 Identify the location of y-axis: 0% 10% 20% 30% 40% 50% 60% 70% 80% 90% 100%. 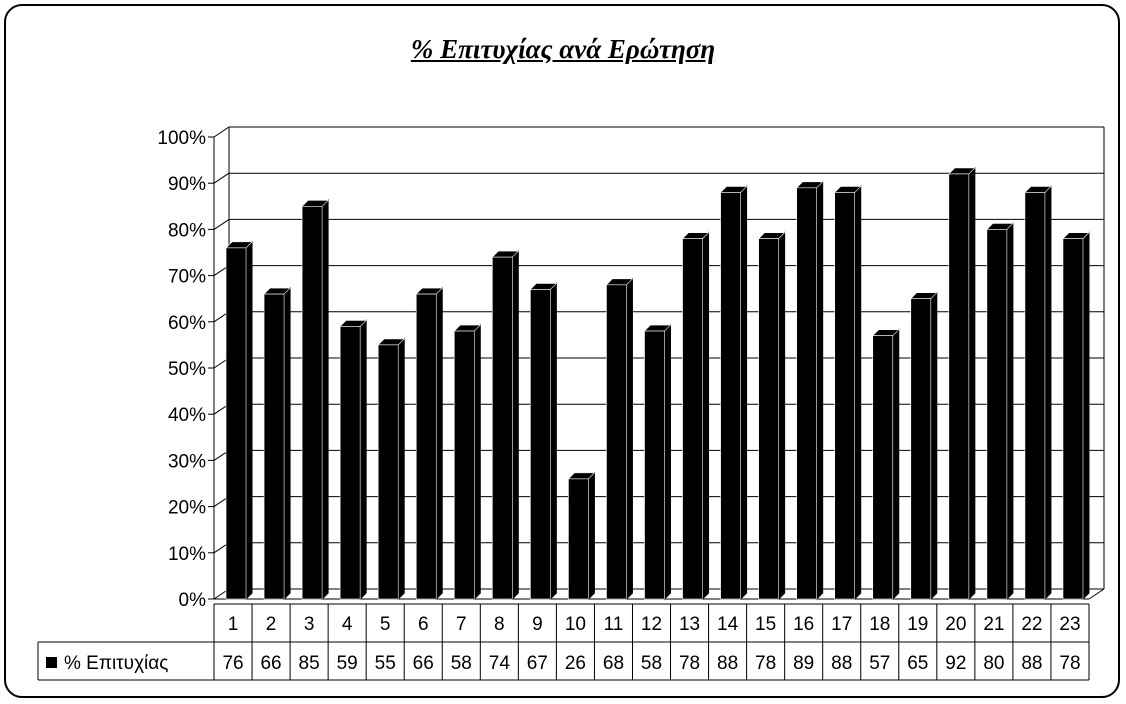
(186, 369).